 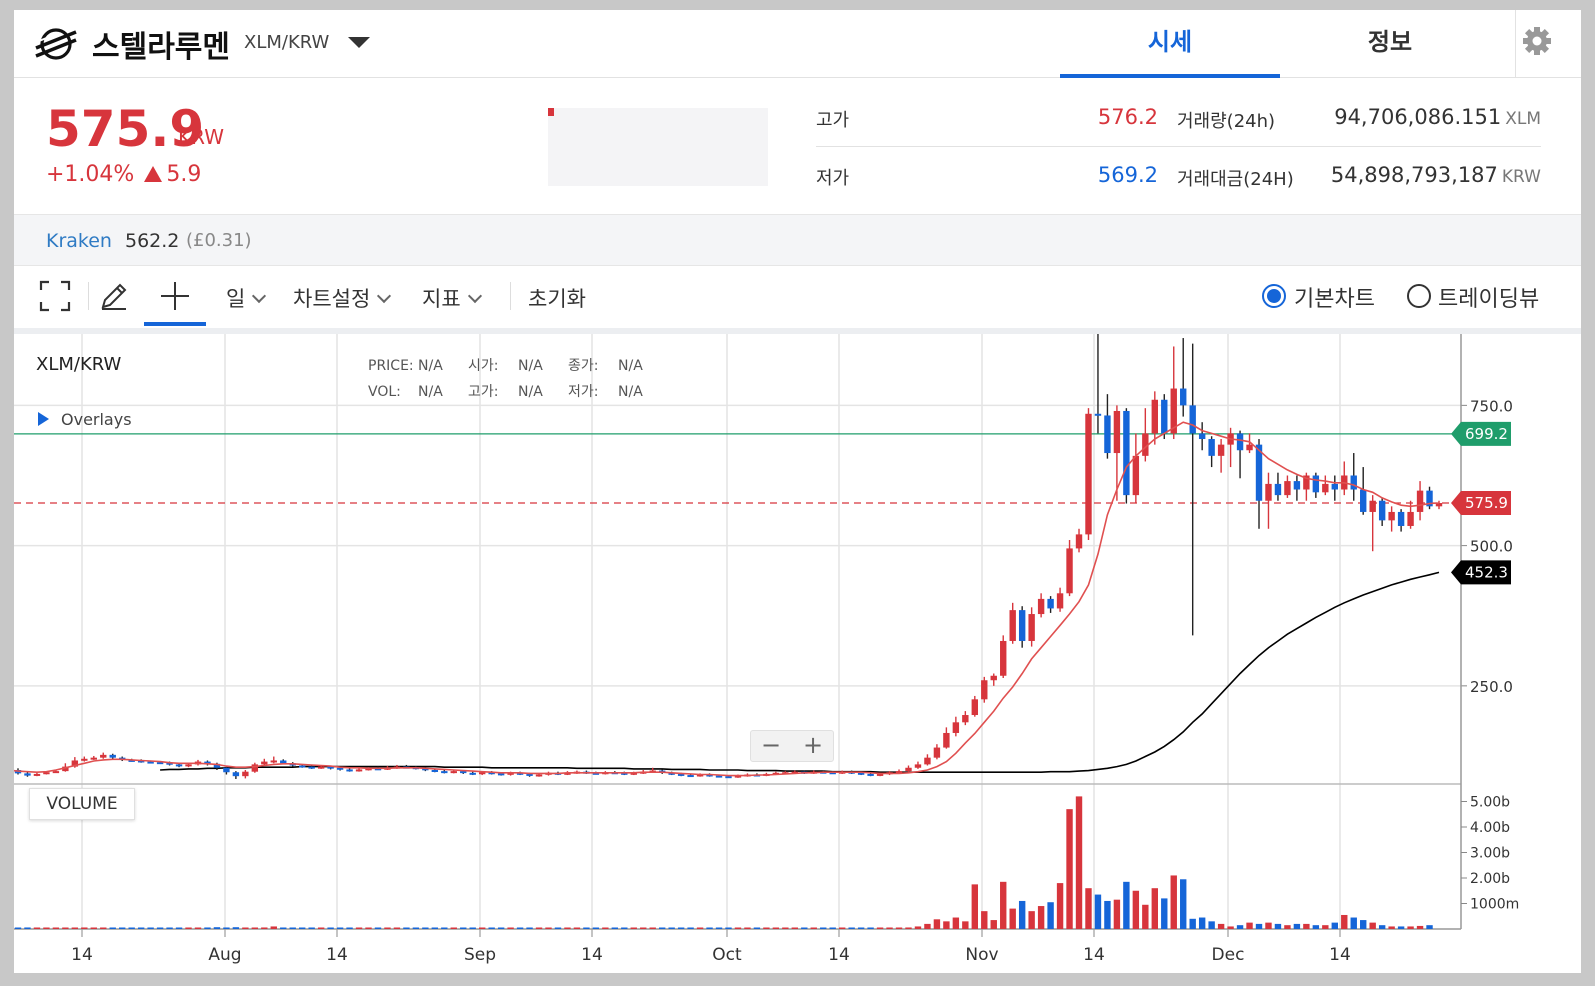 I want to click on tab-price: 시세, so click(x=1170, y=44).